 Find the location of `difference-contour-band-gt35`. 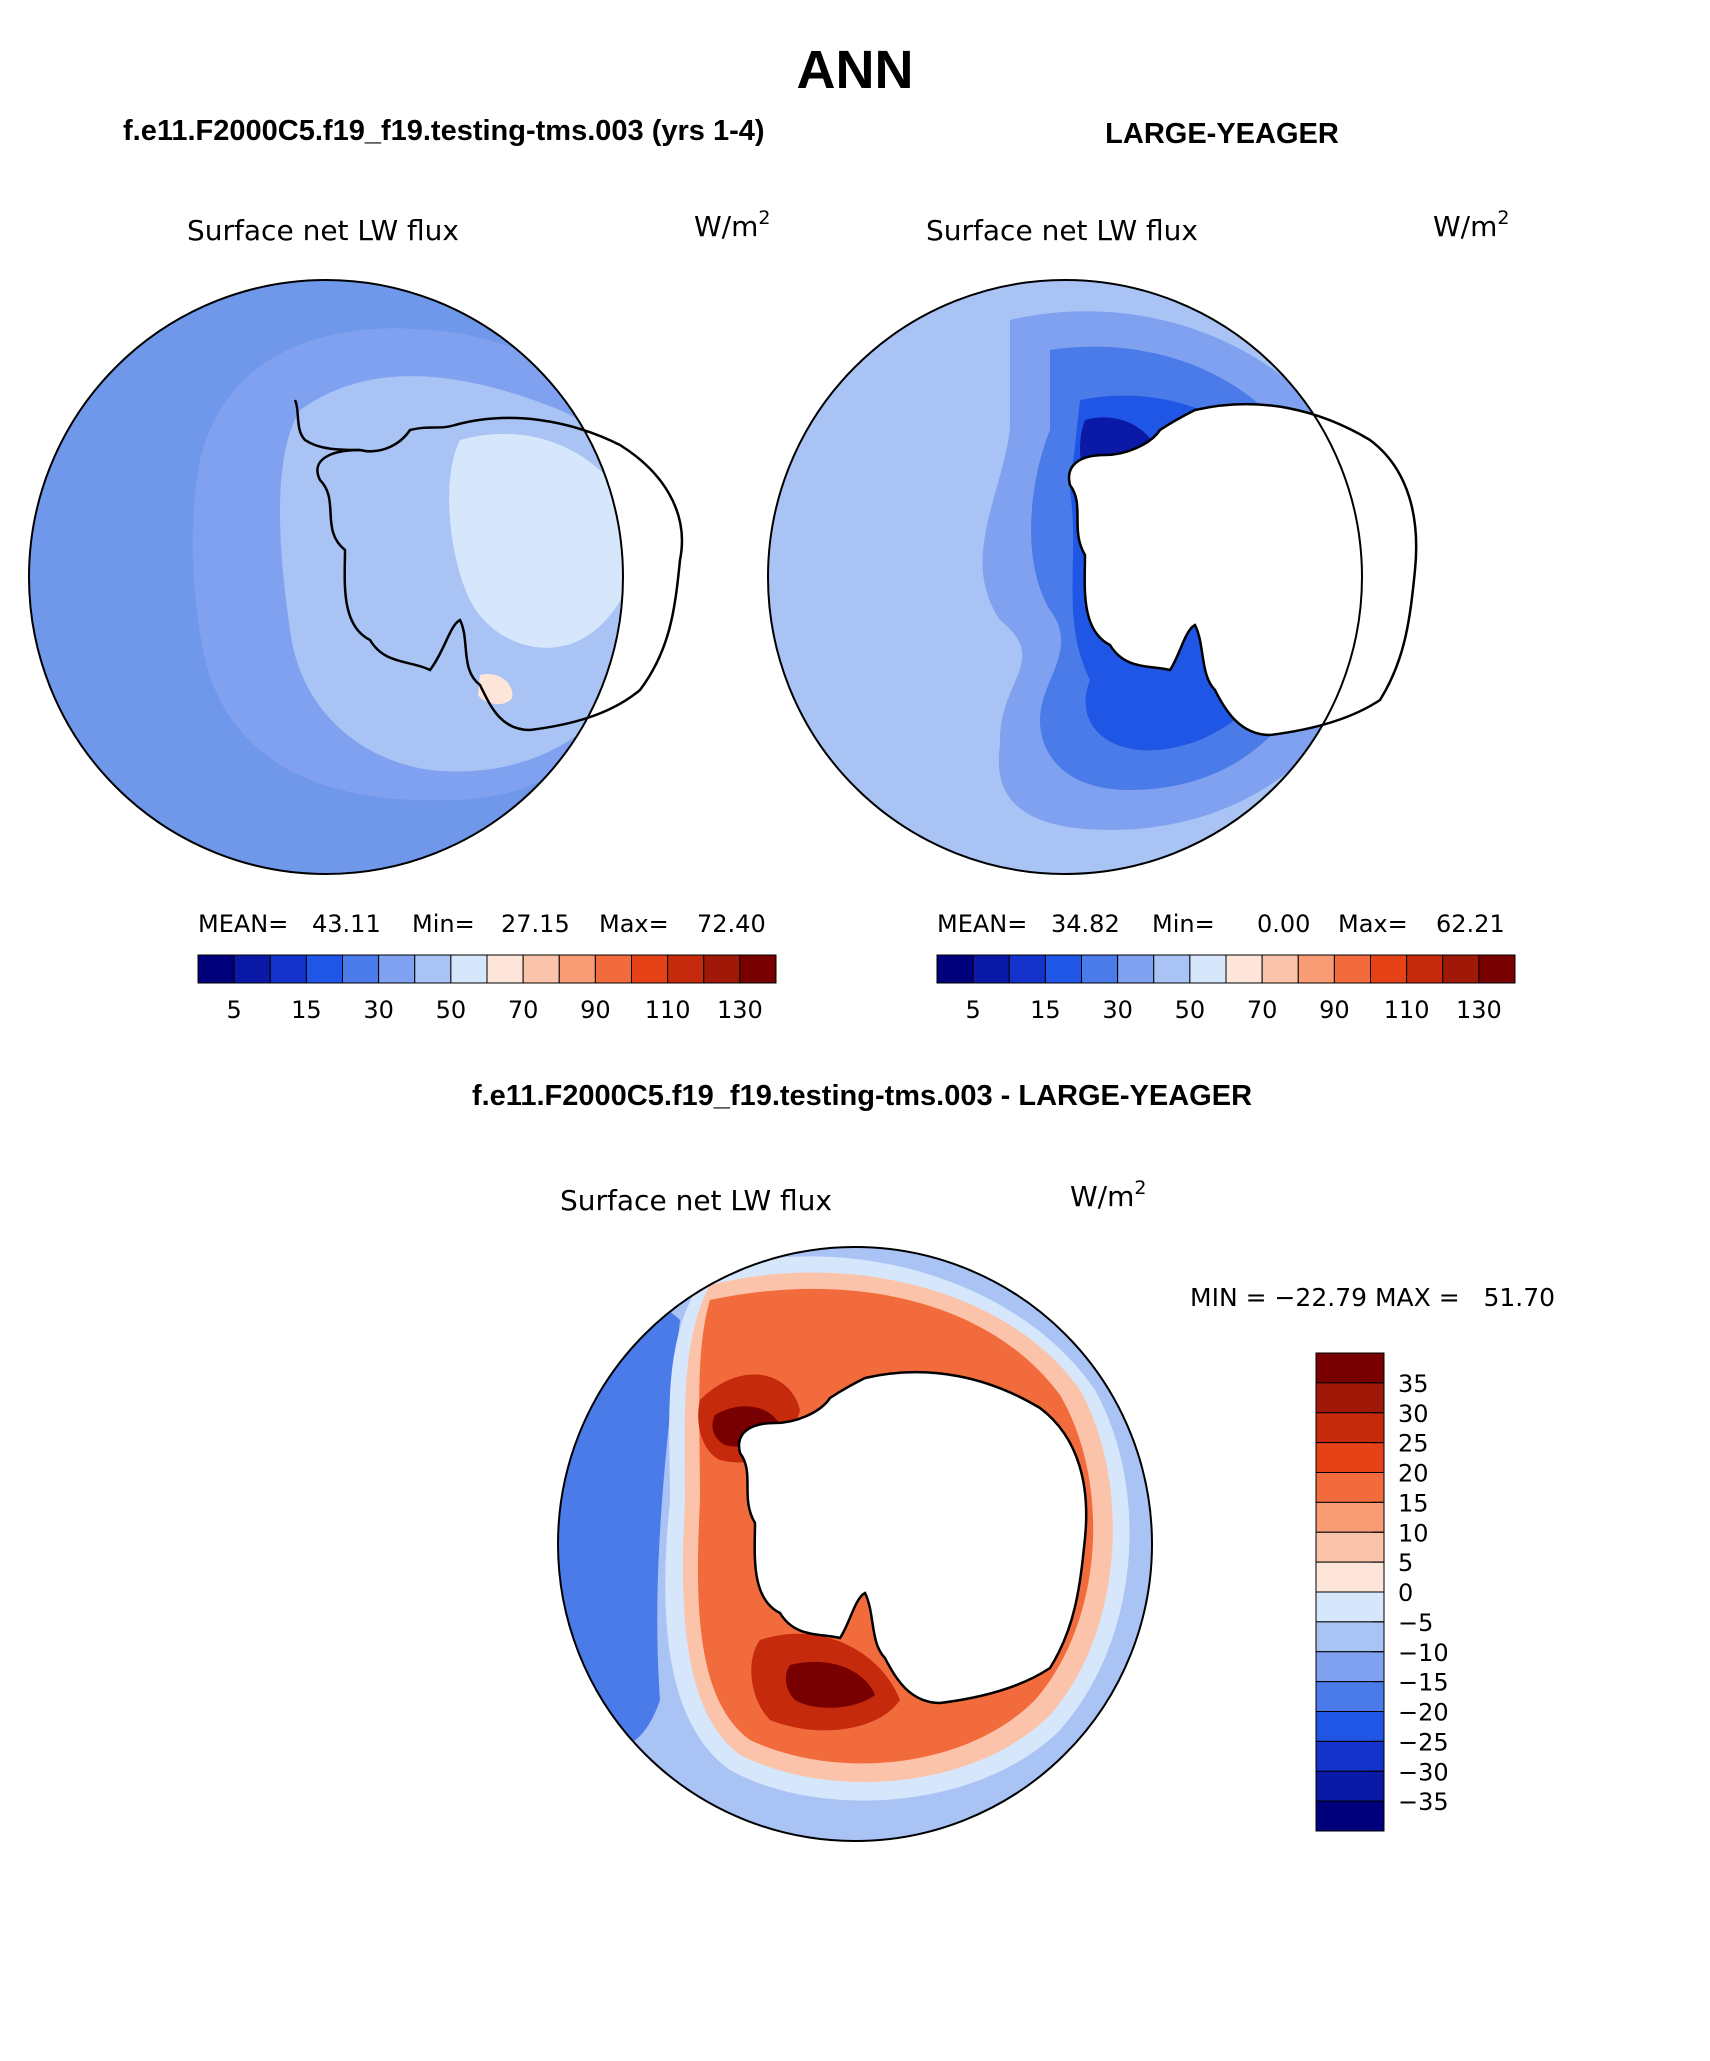

difference-contour-band-gt35 is located at coordinates (793, 1557).